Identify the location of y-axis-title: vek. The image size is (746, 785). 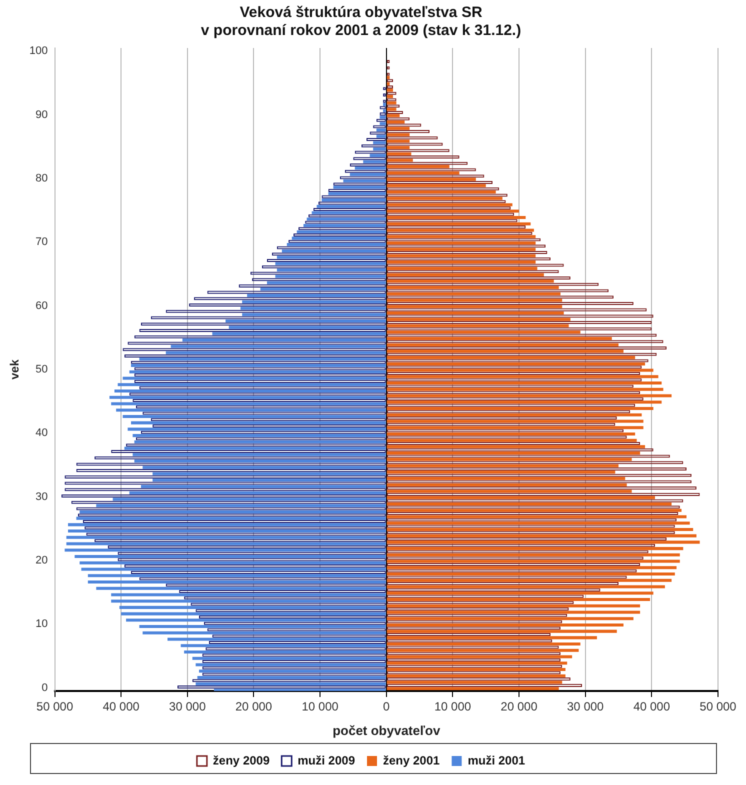
(15, 369).